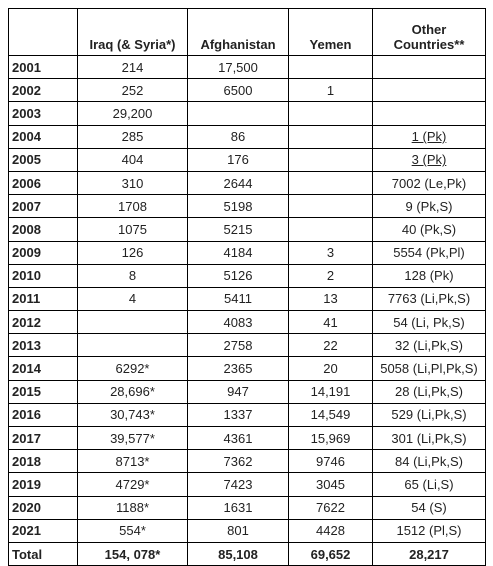  I want to click on yemen-cell: 3, so click(330, 252).